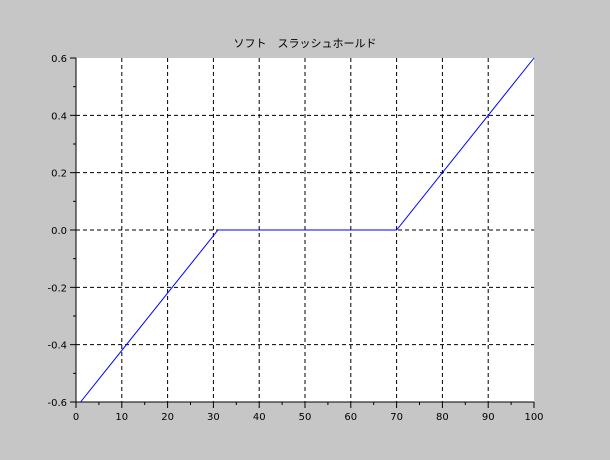 The width and height of the screenshot is (610, 460). I want to click on x-tick-label: 80, so click(442, 417).